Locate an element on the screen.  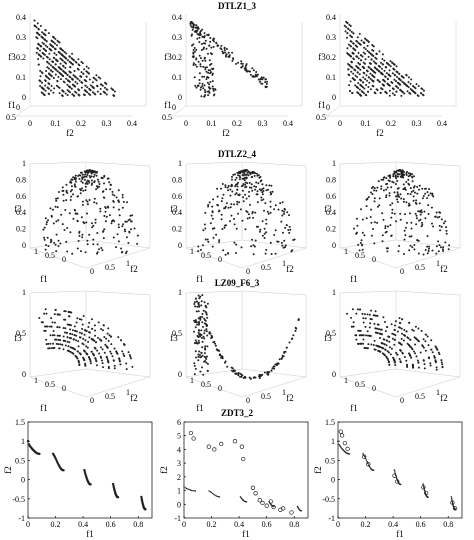
panel-r1-c2 is located at coordinates (400, 215).